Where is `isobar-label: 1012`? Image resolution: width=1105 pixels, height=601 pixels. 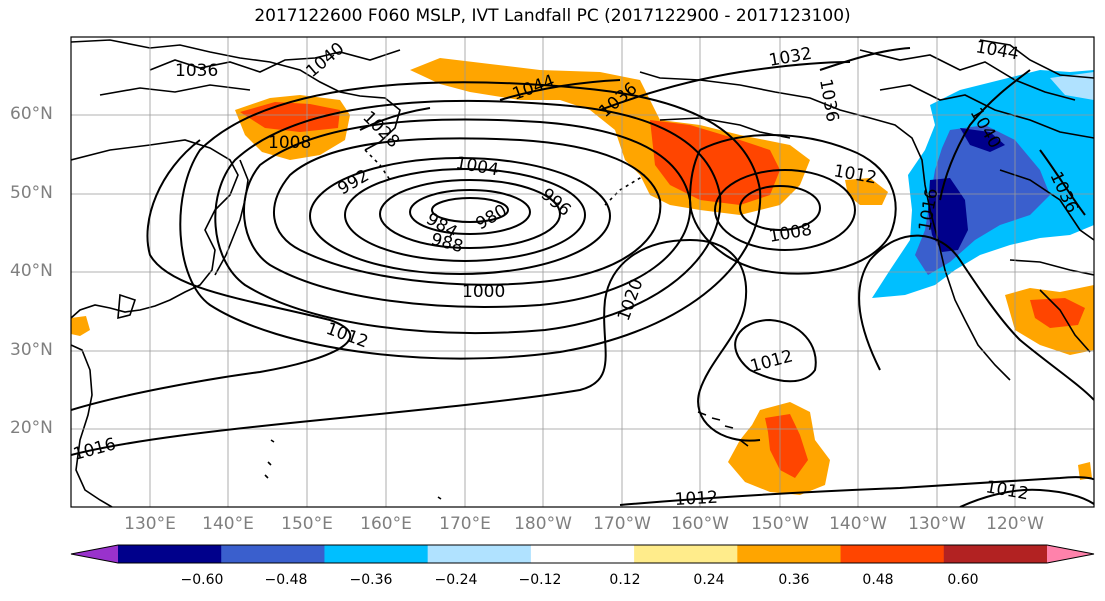
isobar-label: 1012 is located at coordinates (696, 499).